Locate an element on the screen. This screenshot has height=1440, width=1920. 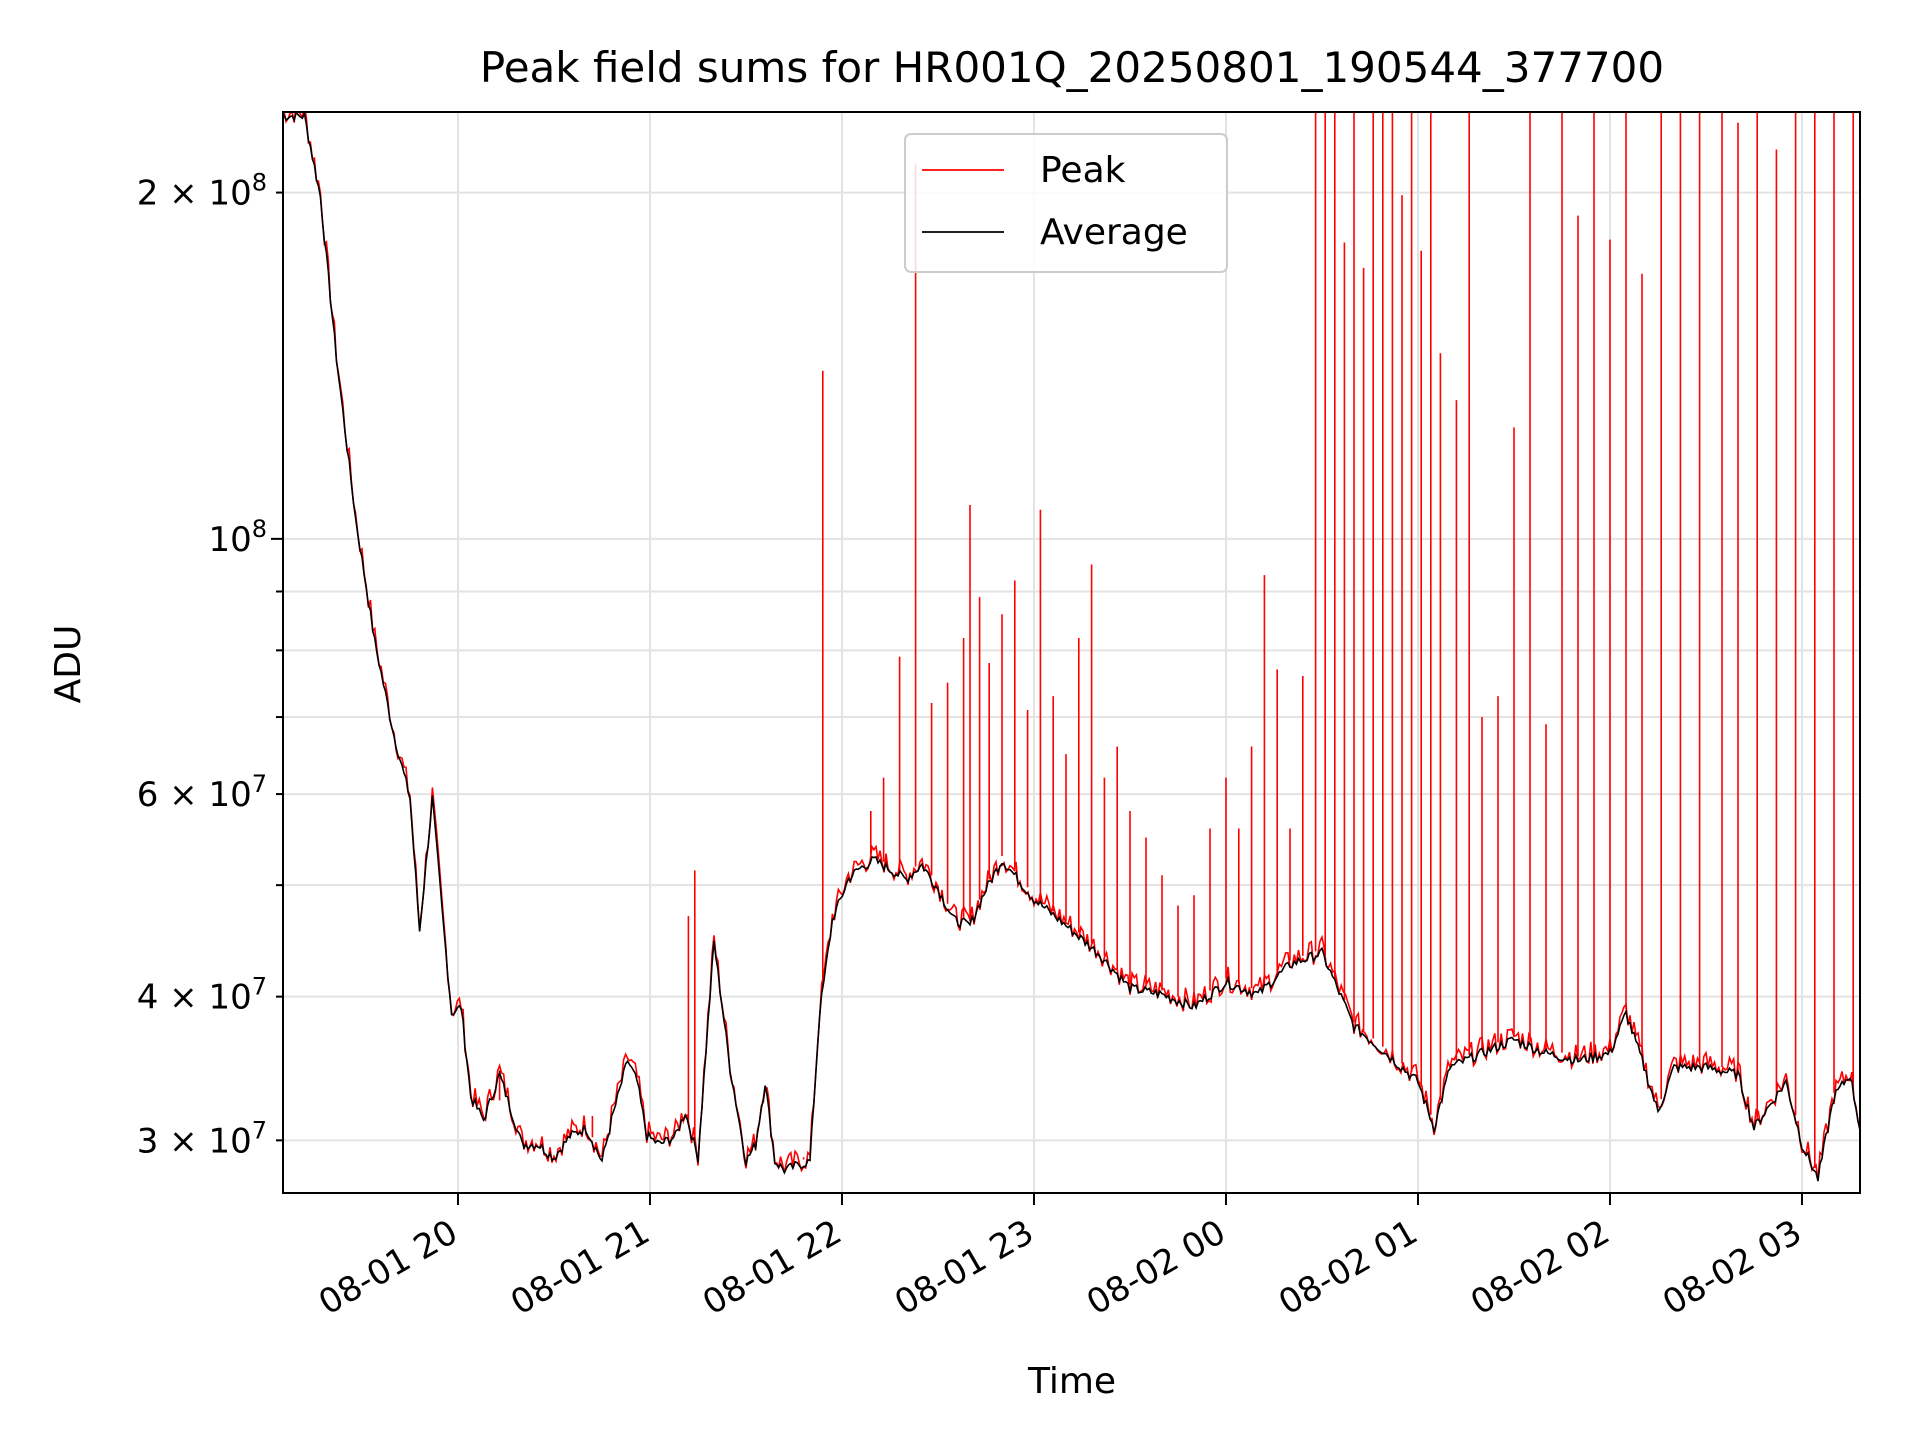
y-tick-label: 3 × 10⁷ is located at coordinates (202, 1138).